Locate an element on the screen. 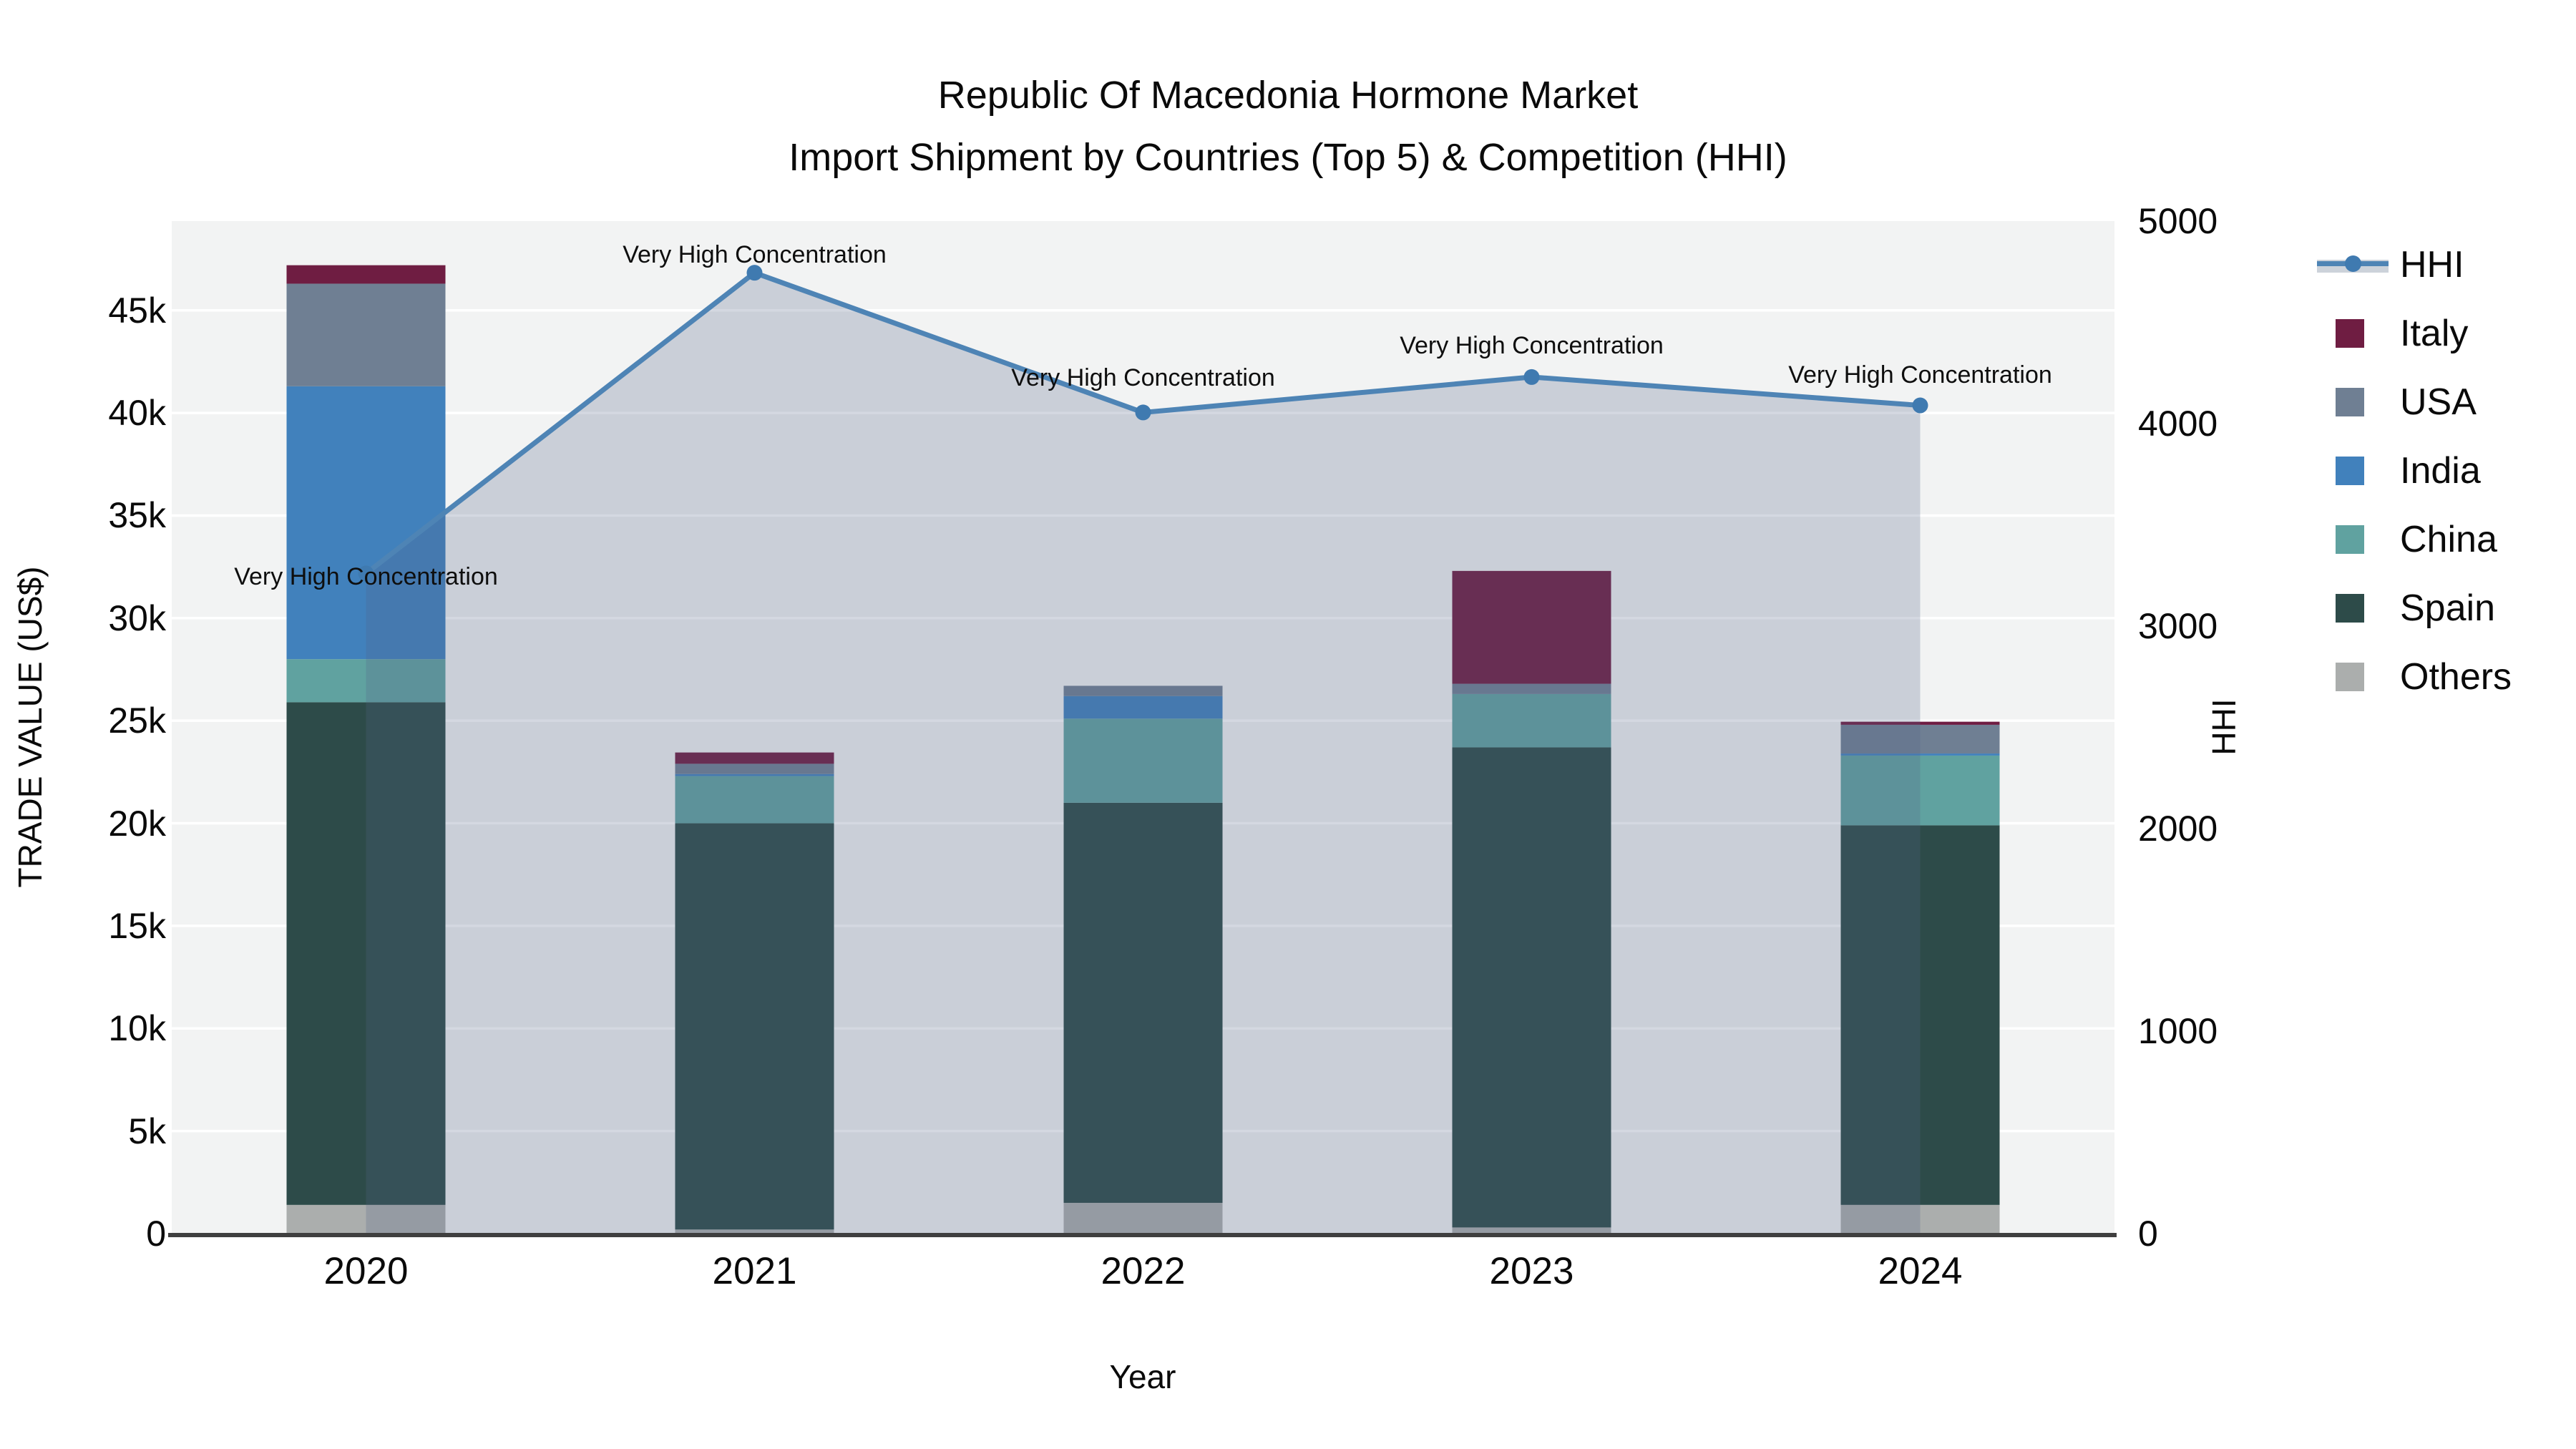 The height and width of the screenshot is (1449, 2576). legend-swatch-usa is located at coordinates (2350, 402).